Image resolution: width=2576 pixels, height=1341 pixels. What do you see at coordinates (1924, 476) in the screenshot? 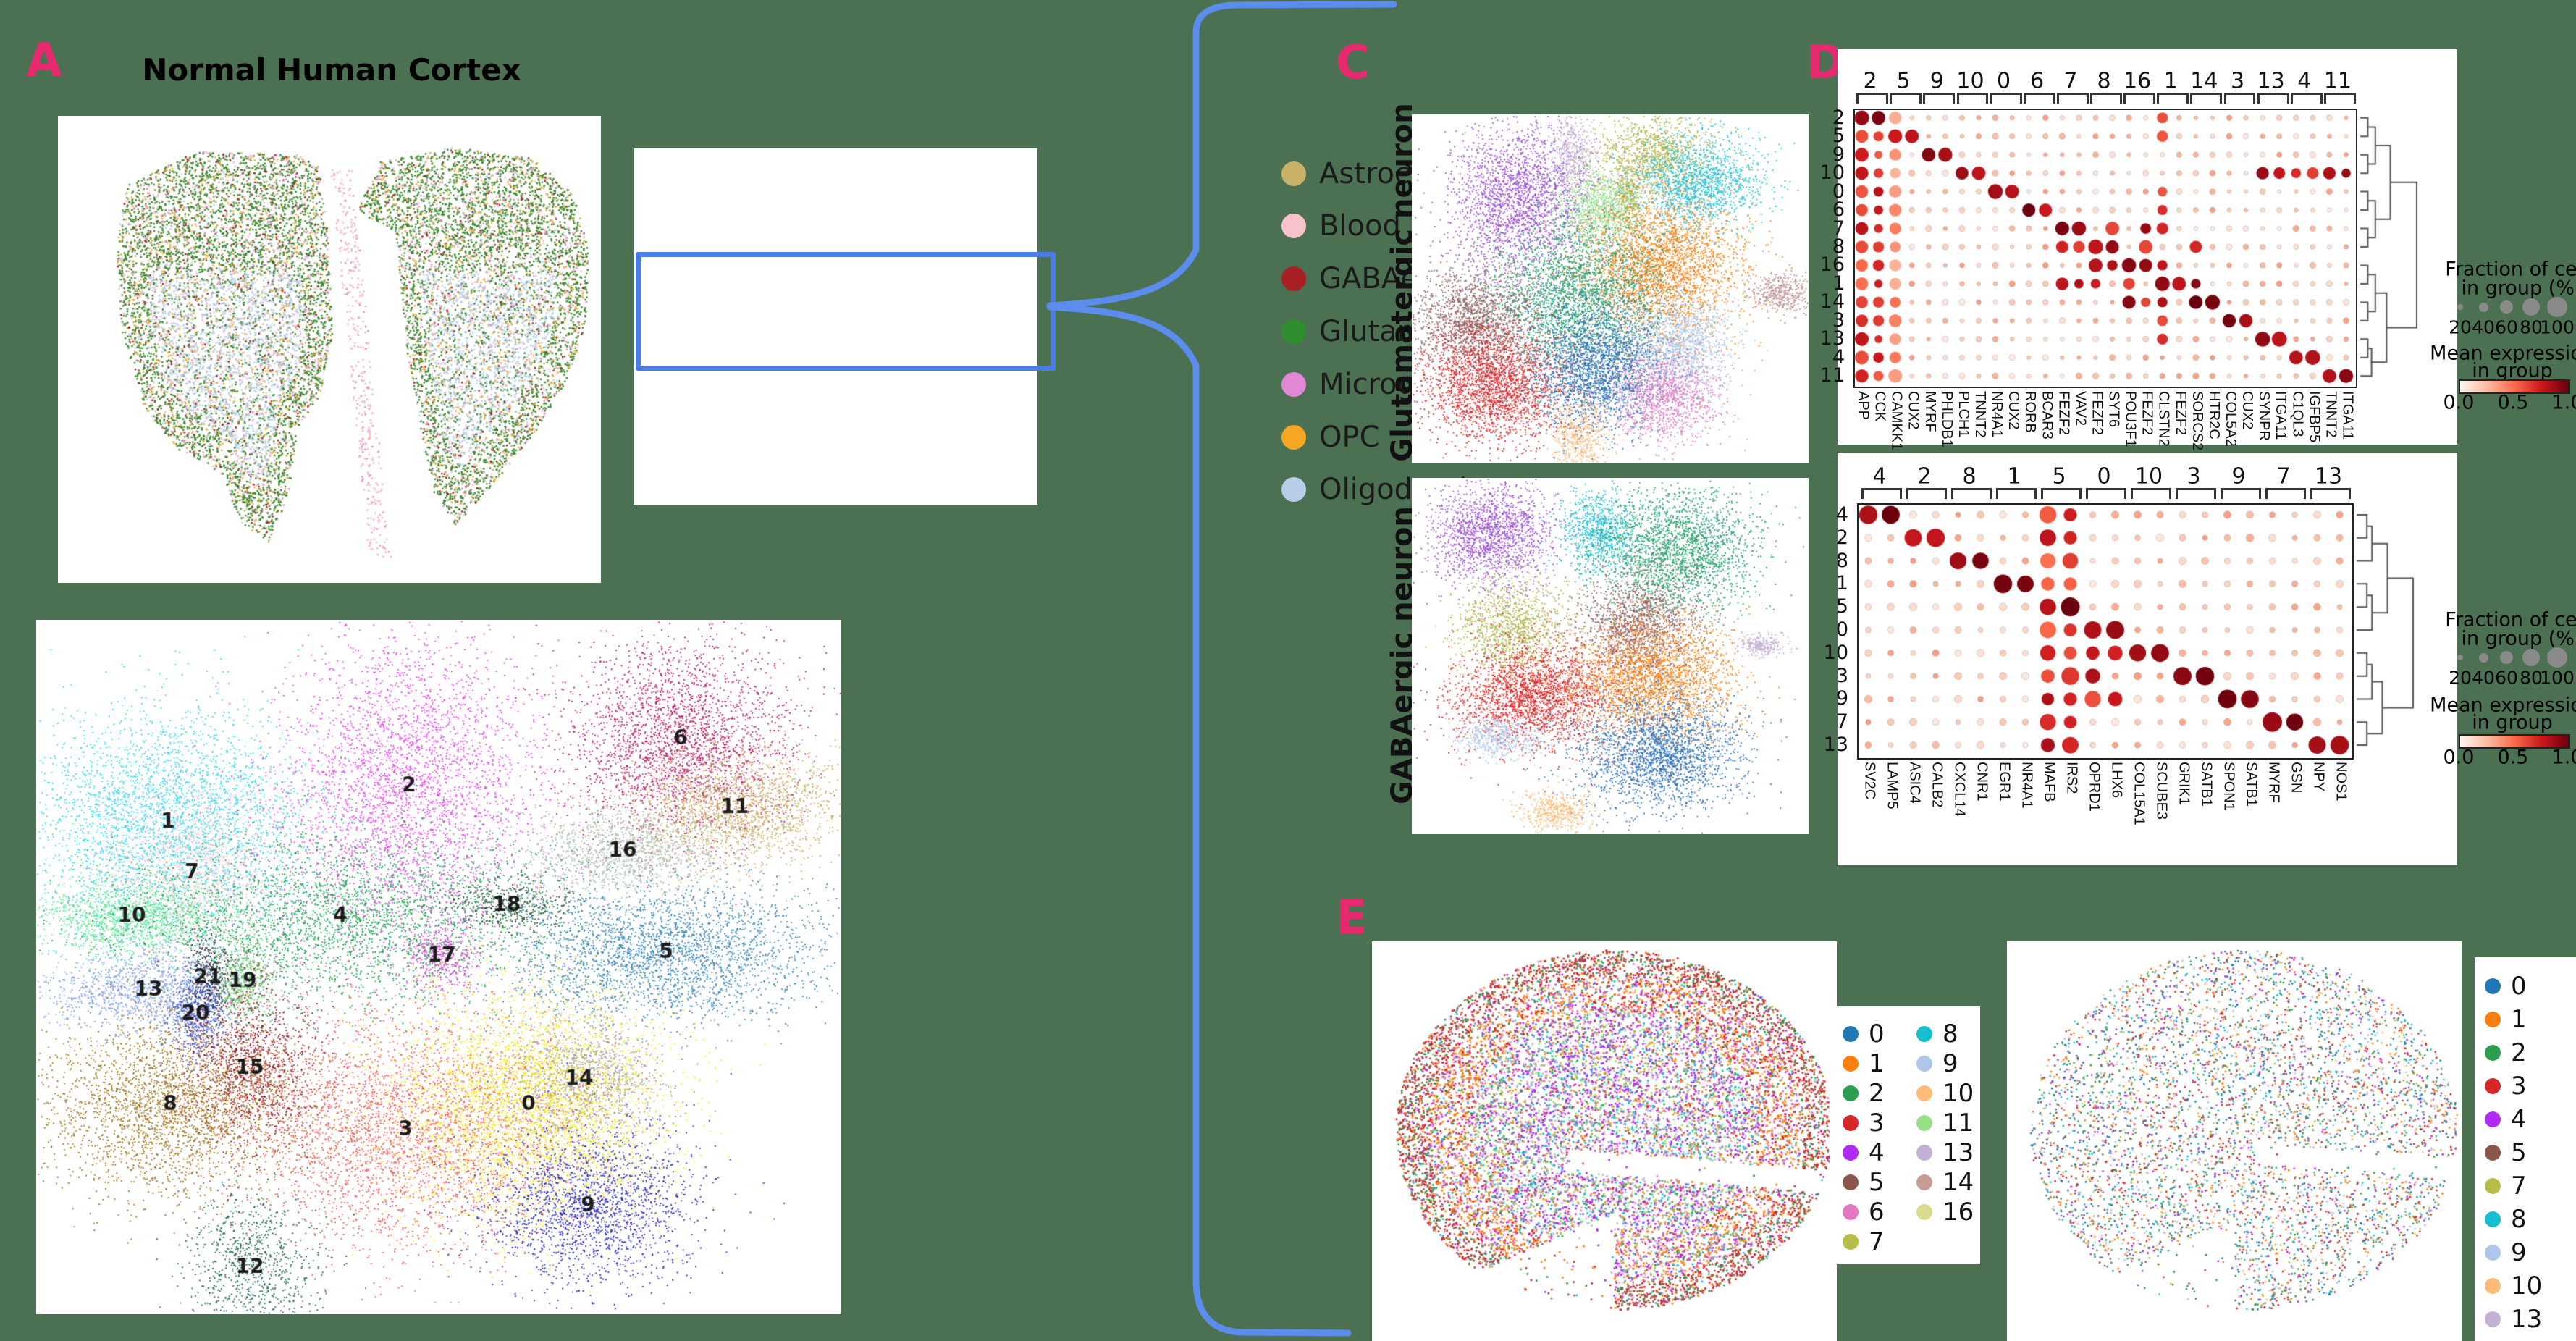
I see `column-group-number: 2` at bounding box center [1924, 476].